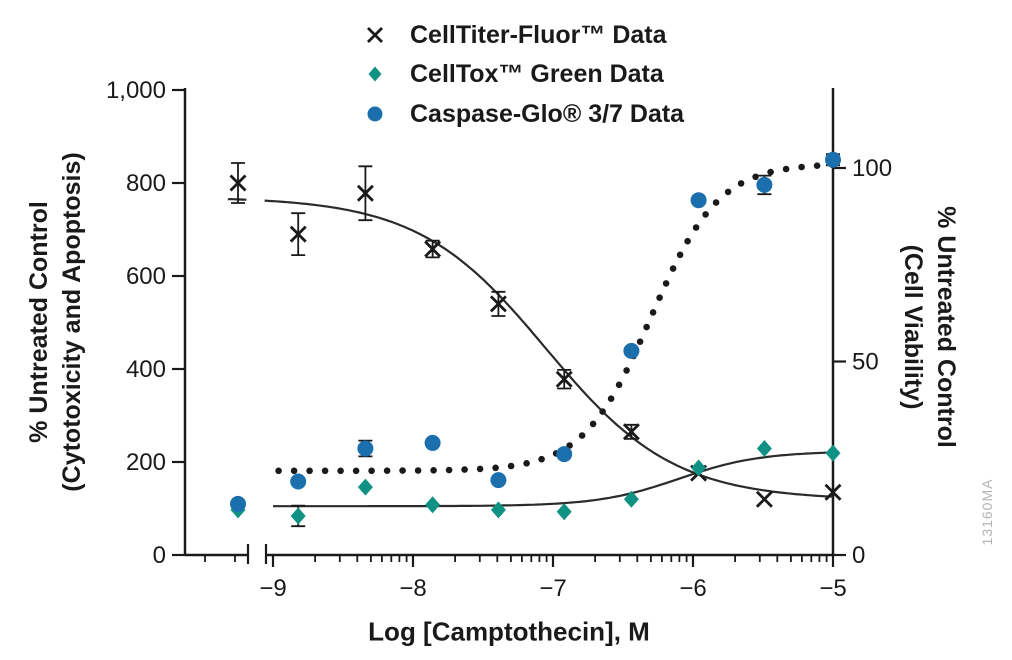  I want to click on x-tick-label: −7, so click(552, 588).